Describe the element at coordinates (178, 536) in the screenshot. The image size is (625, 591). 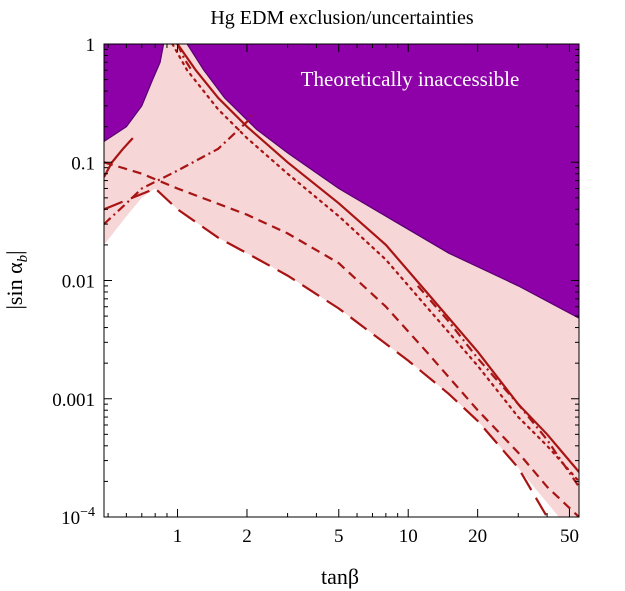
I see `x-tick-label: 1` at that location.